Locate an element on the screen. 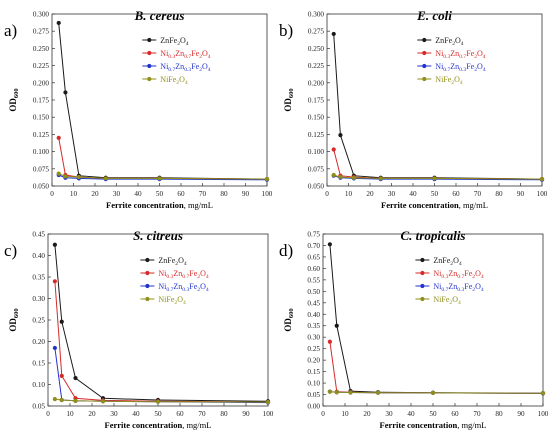  y-tick-label: 0.00 is located at coordinates (313, 407).